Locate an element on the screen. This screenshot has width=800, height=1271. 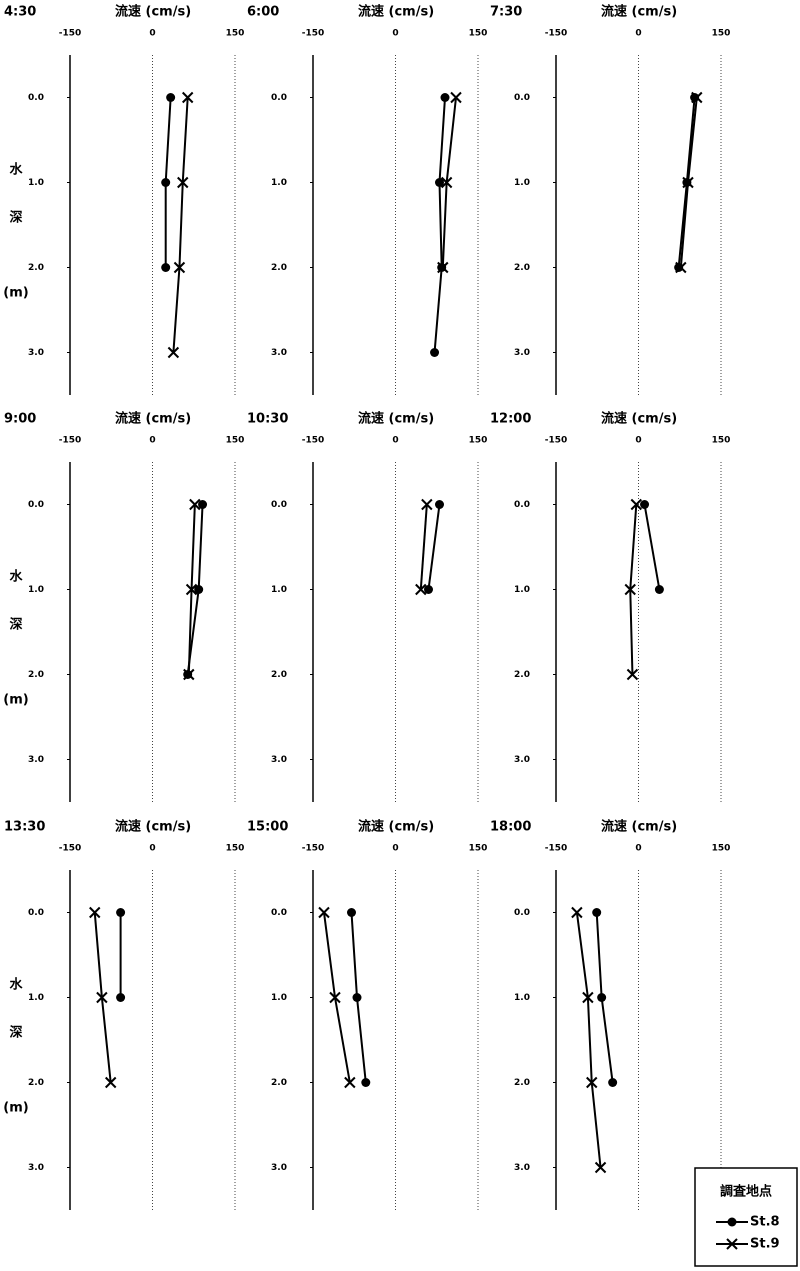
panel-title: 4:30 is located at coordinates (20, 12).